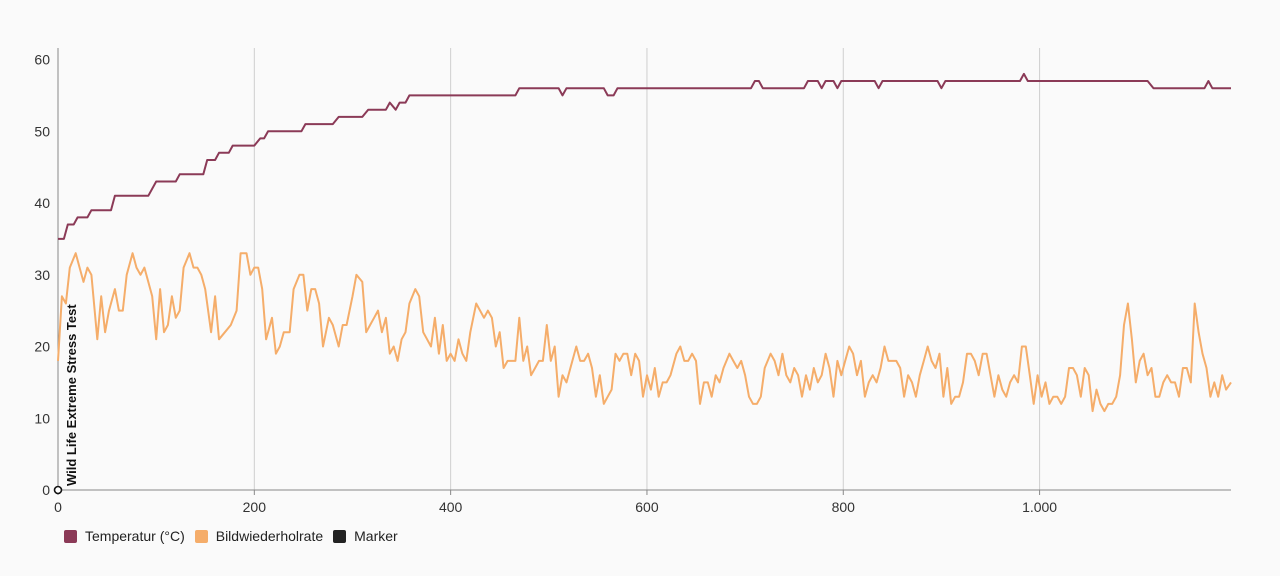 This screenshot has width=1280, height=576. I want to click on chart-markers: Wild Life Extreme Stress Test, so click(66, 399).